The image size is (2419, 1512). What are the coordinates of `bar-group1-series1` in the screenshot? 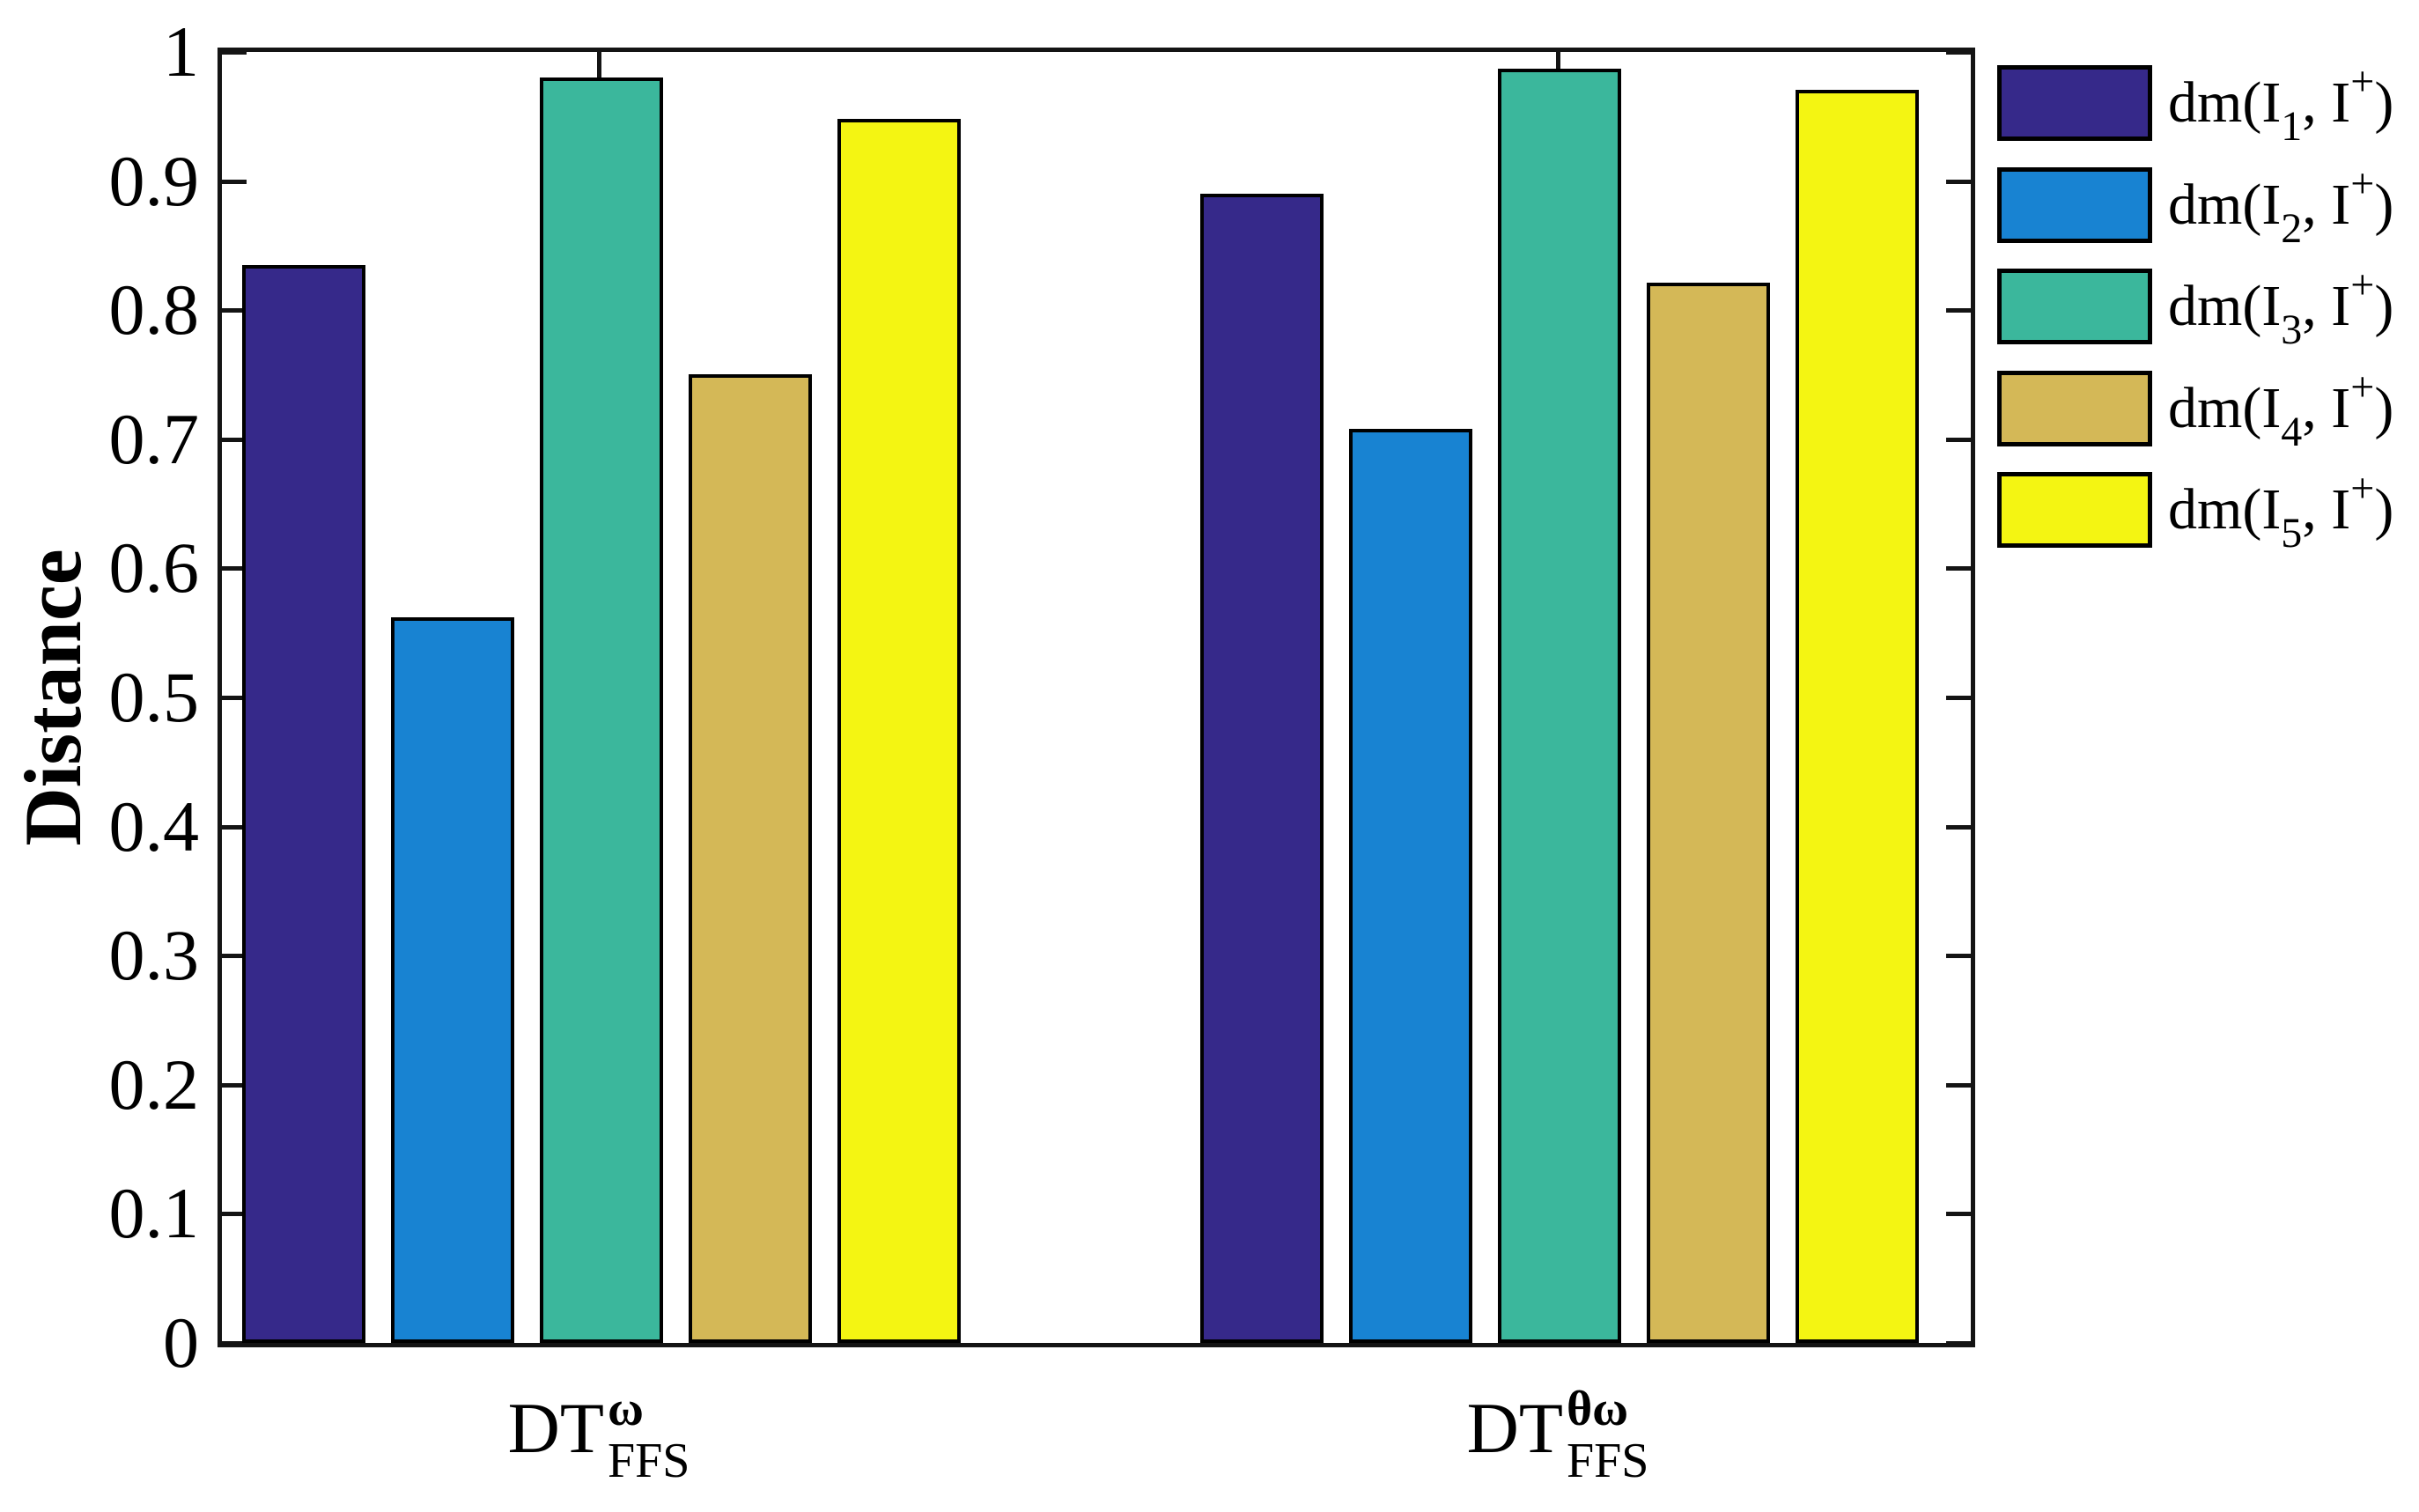 It's located at (303, 804).